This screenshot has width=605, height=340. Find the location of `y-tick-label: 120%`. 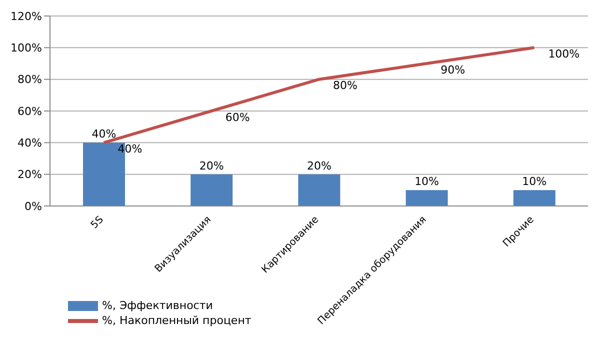

y-tick-label: 120% is located at coordinates (26, 16).